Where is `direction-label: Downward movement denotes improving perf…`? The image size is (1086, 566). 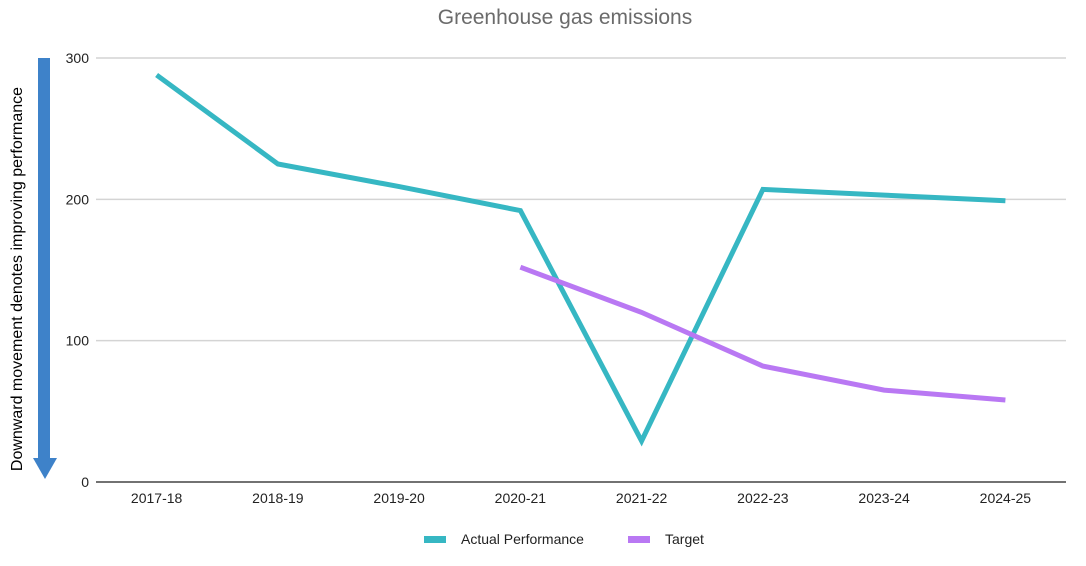 direction-label: Downward movement denotes improving perf… is located at coordinates (17, 279).